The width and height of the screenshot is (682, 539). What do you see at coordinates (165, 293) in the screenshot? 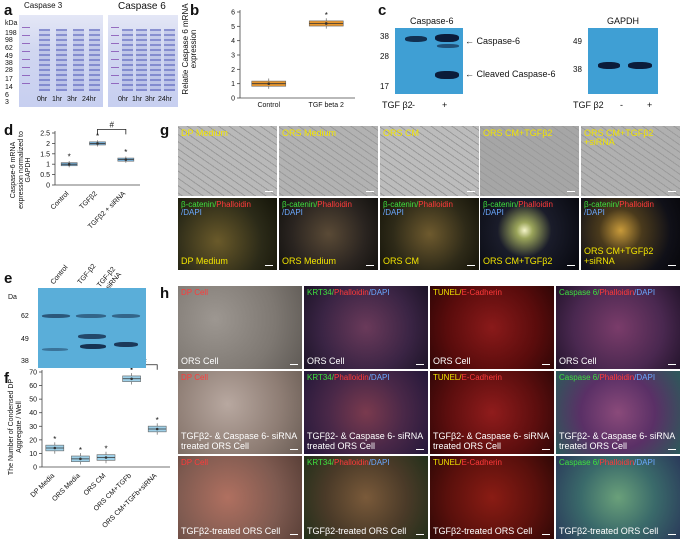
I see `panel-h-label: h` at bounding box center [165, 293].